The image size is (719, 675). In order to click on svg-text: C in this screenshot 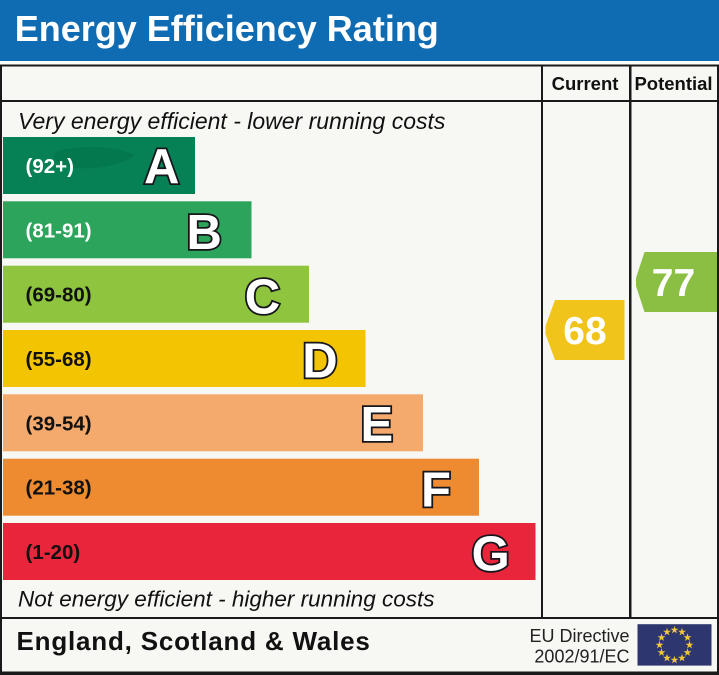, I will do `click(262, 298)`.